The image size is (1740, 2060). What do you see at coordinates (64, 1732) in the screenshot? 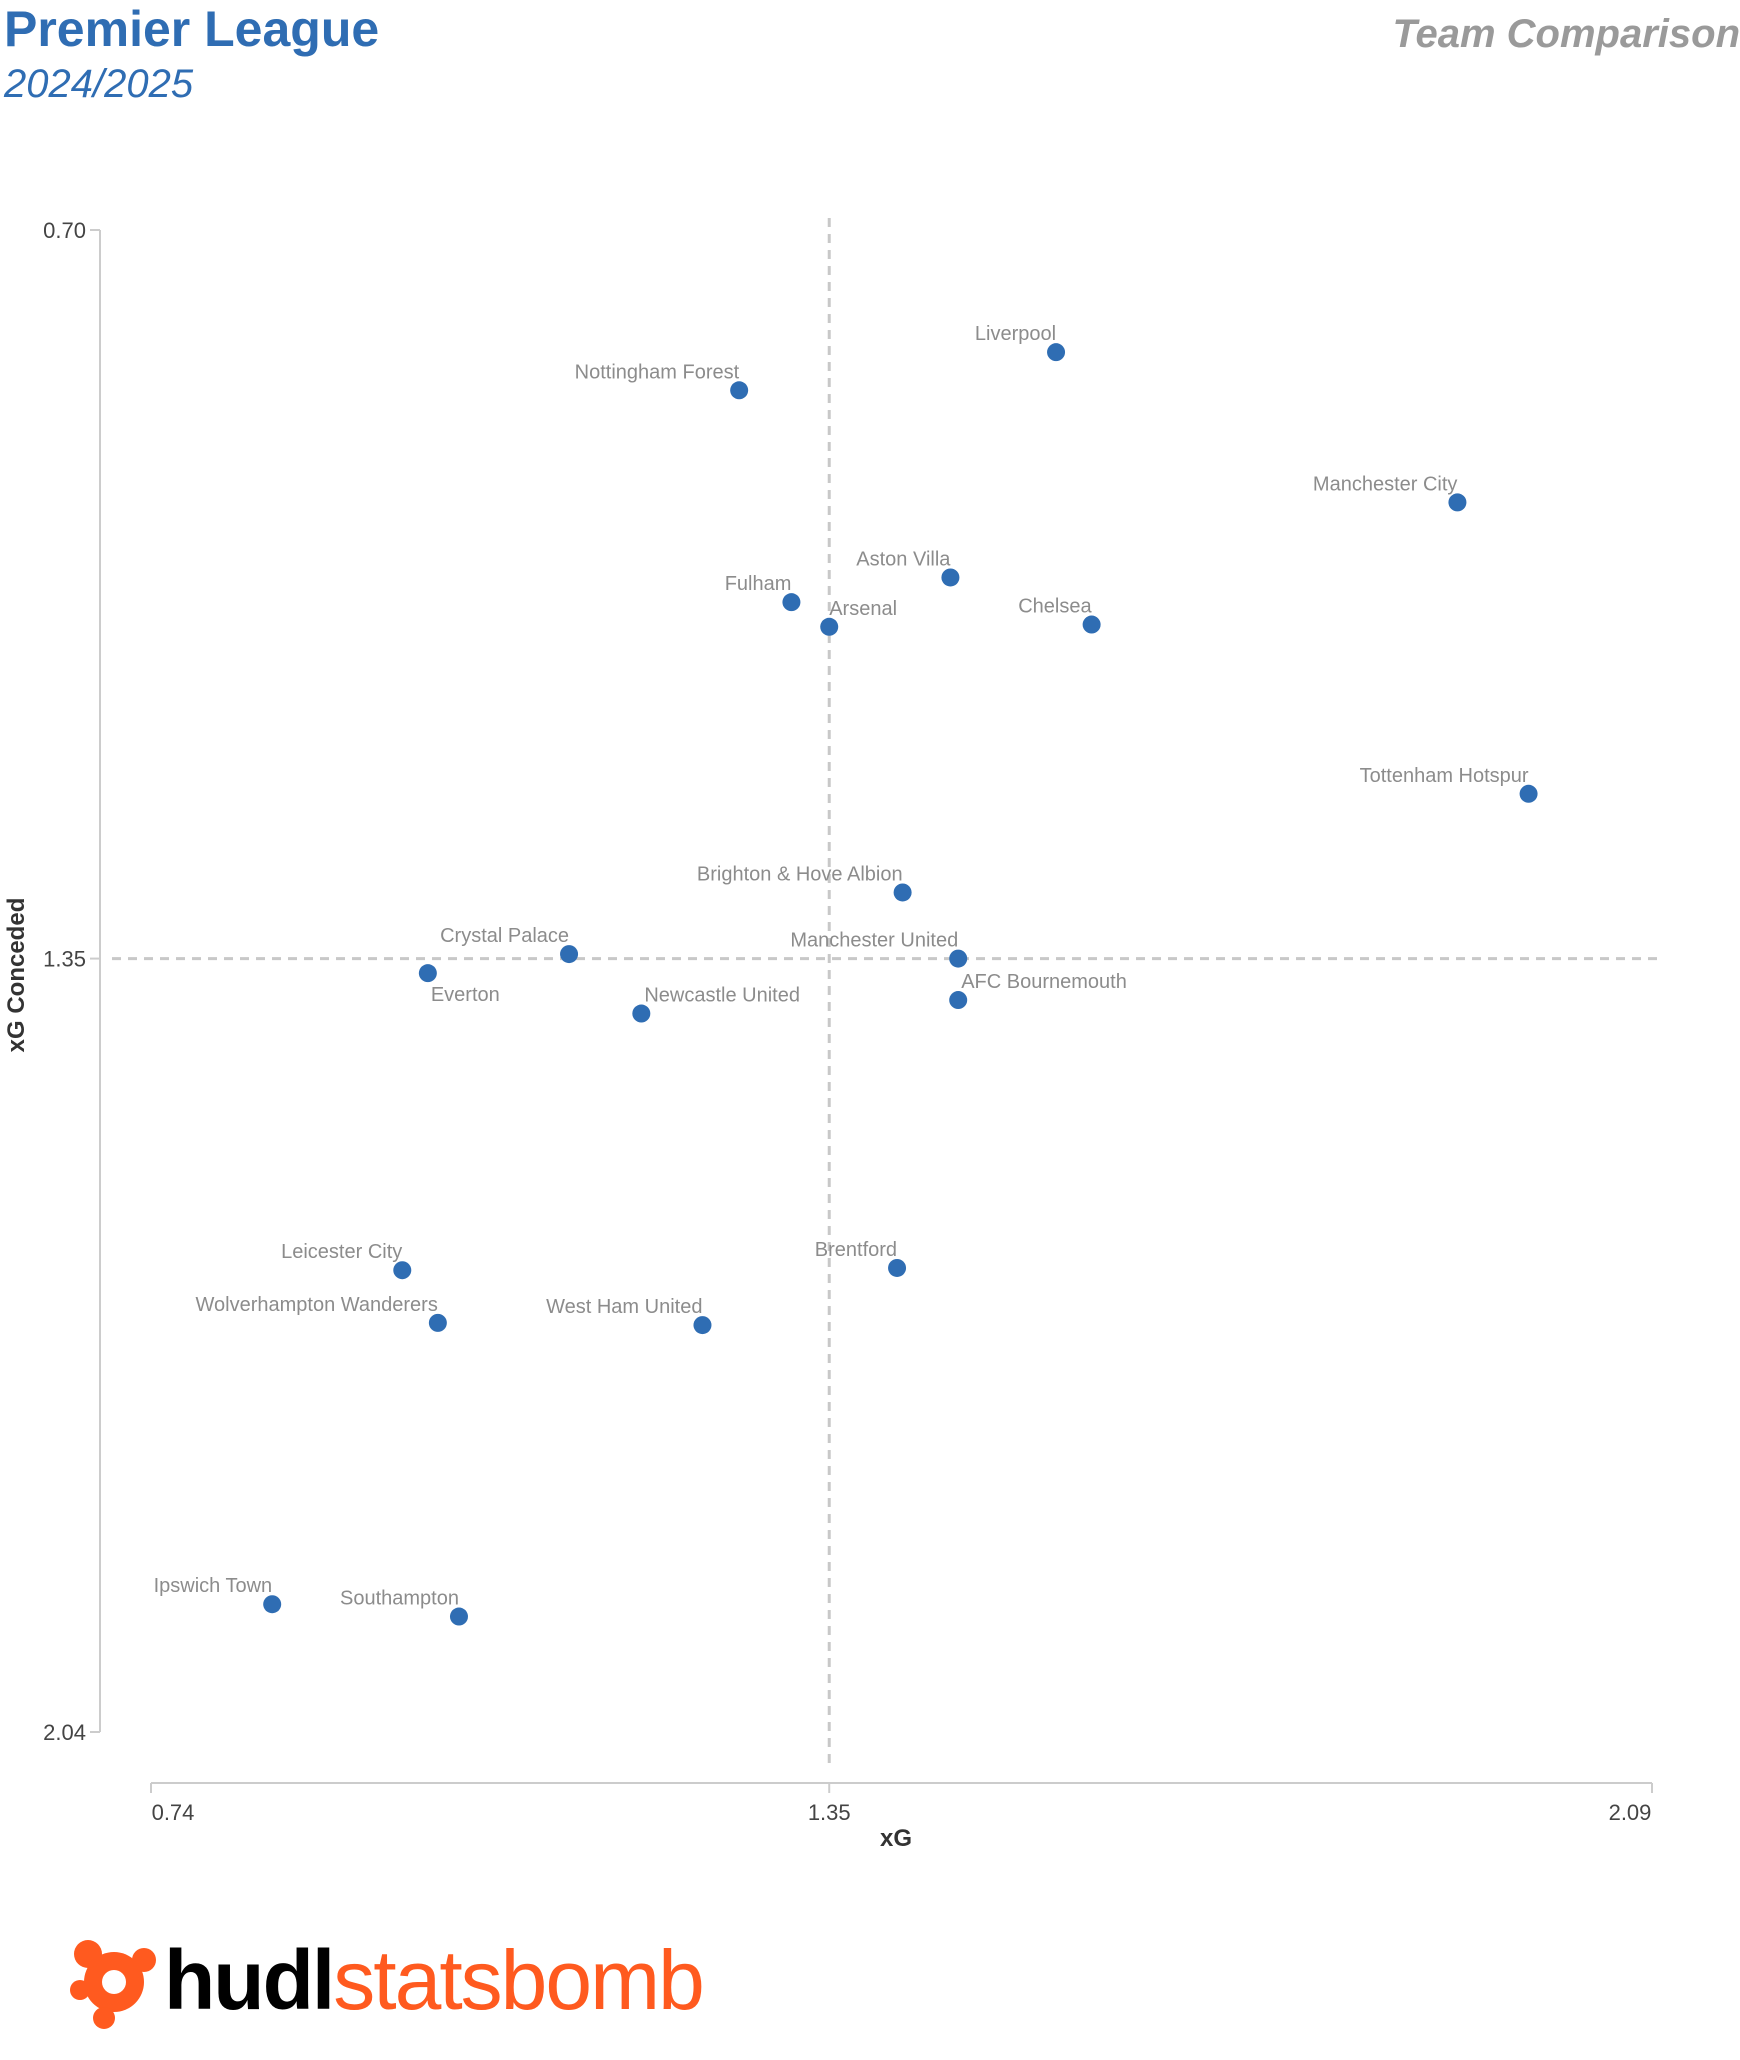
I see `y-tick-label: 2.04` at bounding box center [64, 1732].